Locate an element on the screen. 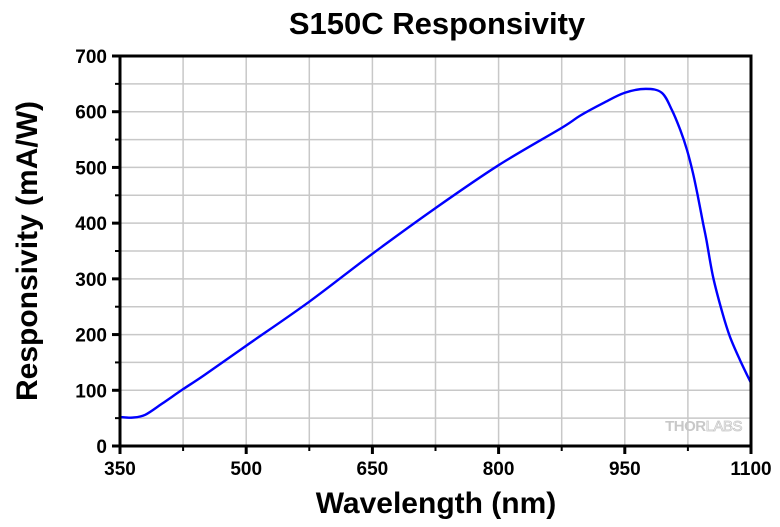 The height and width of the screenshot is (527, 780). chart-title: S150C Responsivity is located at coordinates (437, 23).